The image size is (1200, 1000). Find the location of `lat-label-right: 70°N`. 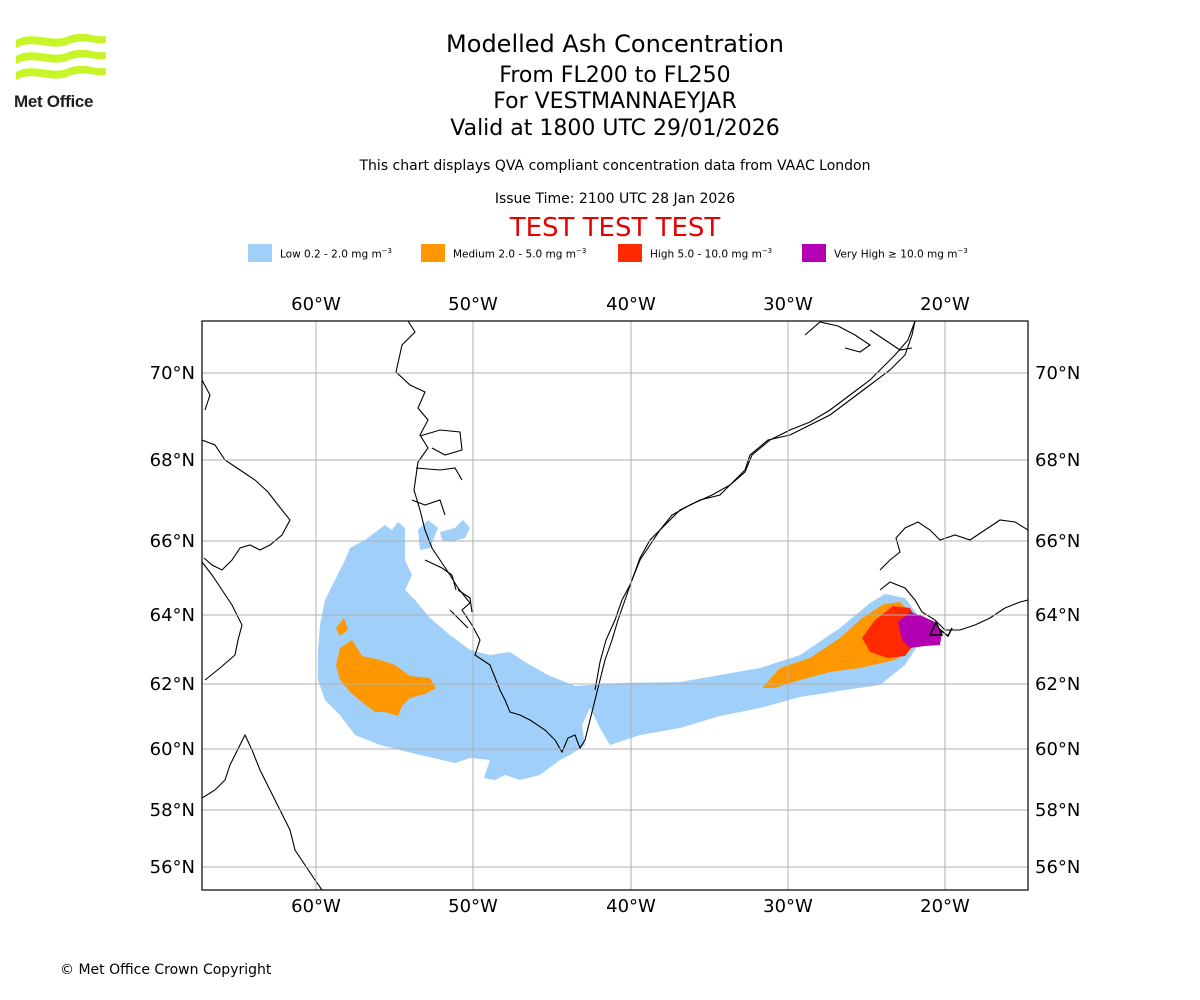

lat-label-right: 70°N is located at coordinates (1057, 373).